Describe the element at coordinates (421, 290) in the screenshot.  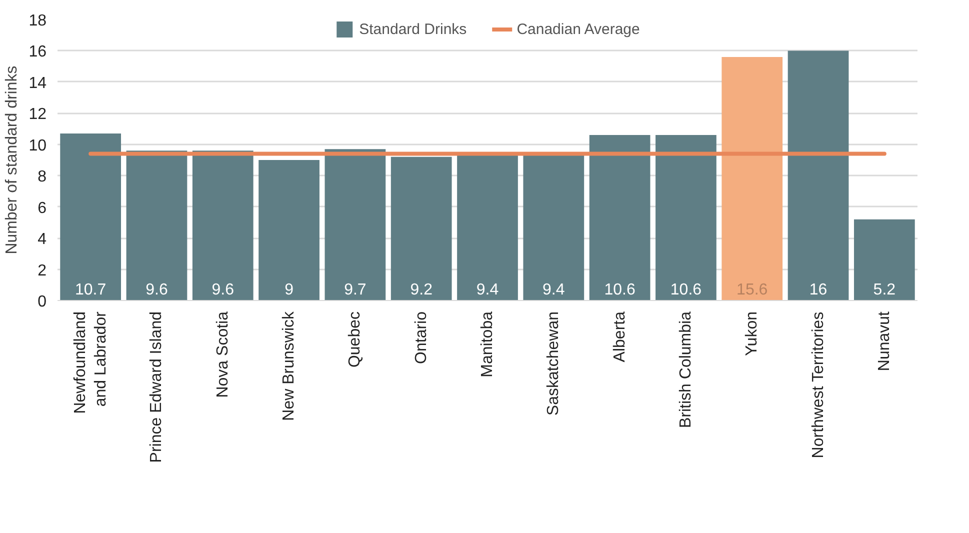
I see `data-label: 9.2` at that location.